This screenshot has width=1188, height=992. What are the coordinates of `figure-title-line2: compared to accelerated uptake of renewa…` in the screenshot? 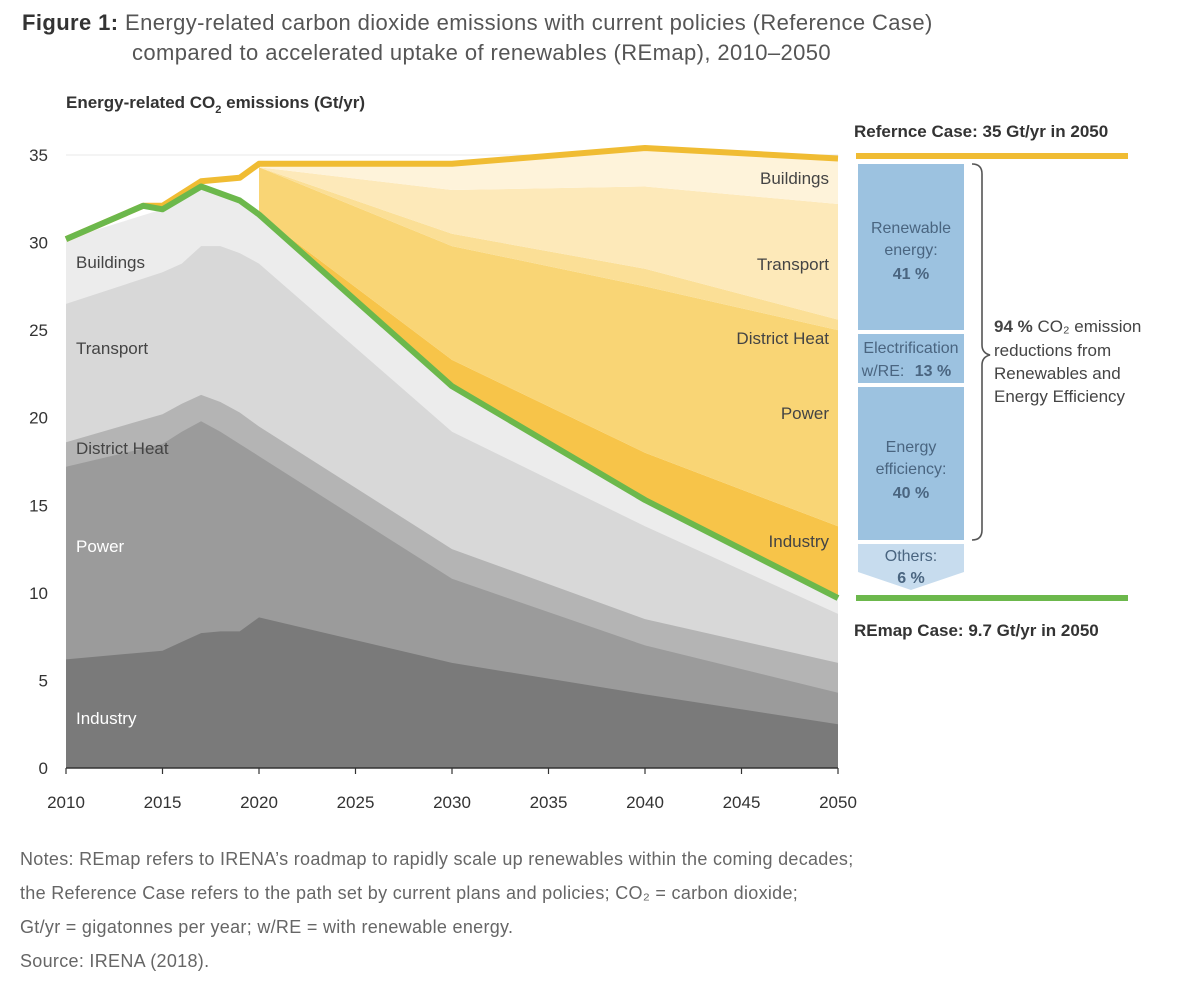 It's located at (482, 52).